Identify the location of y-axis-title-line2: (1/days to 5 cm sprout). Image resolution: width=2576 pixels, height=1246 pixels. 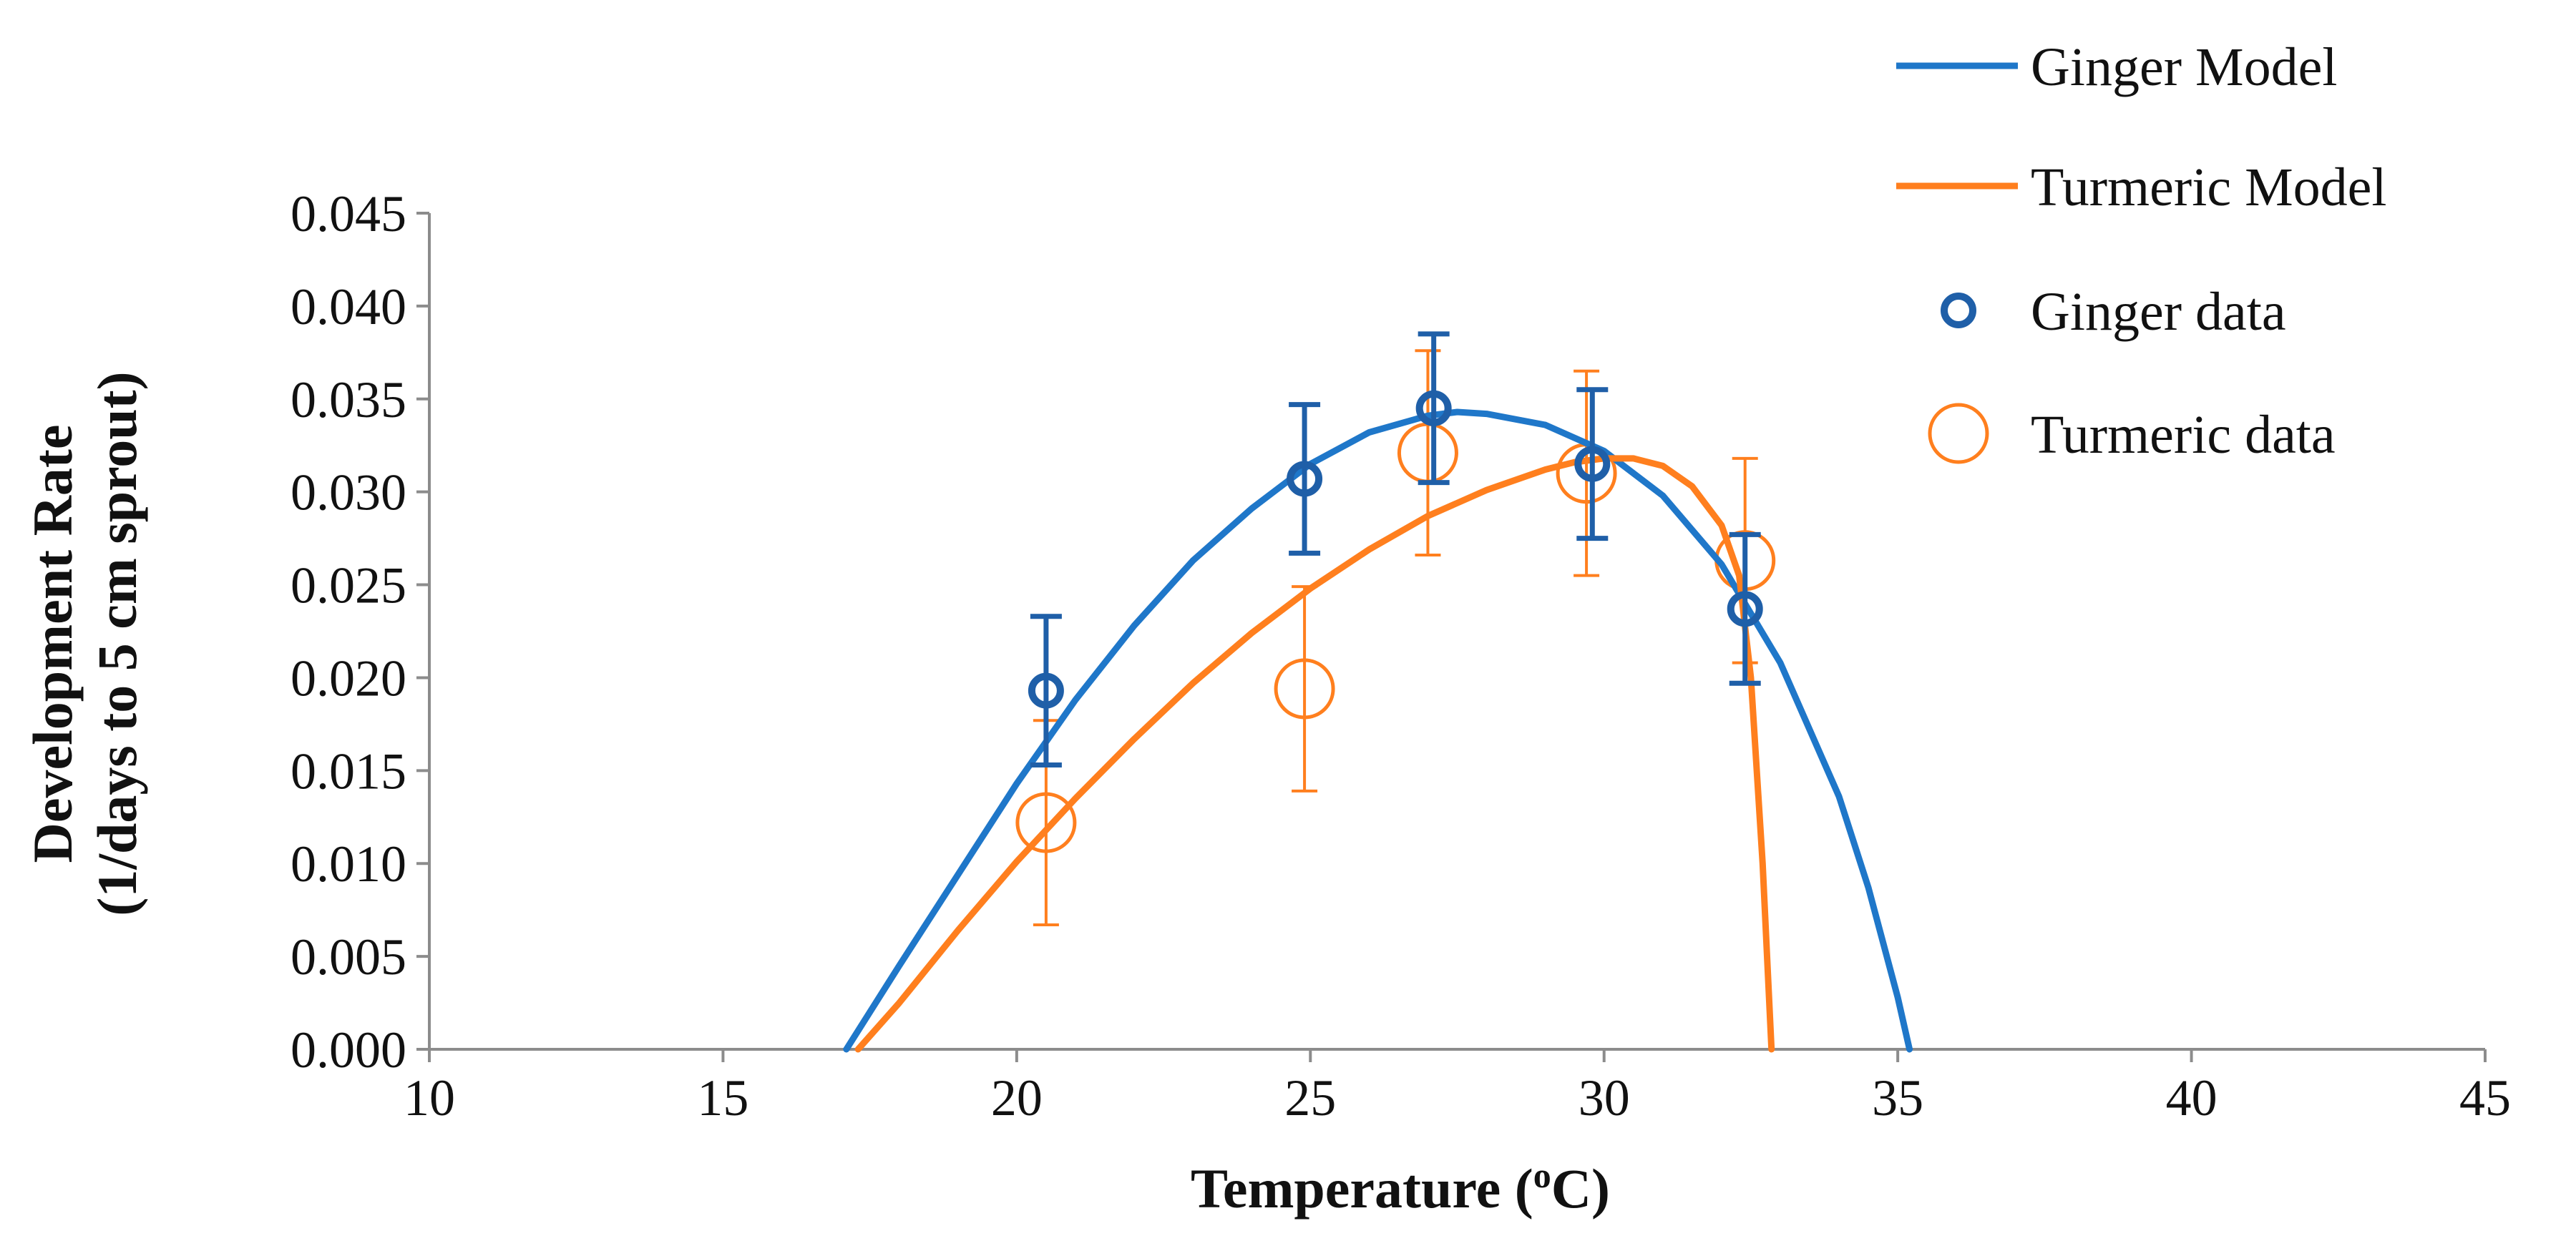
(117, 643).